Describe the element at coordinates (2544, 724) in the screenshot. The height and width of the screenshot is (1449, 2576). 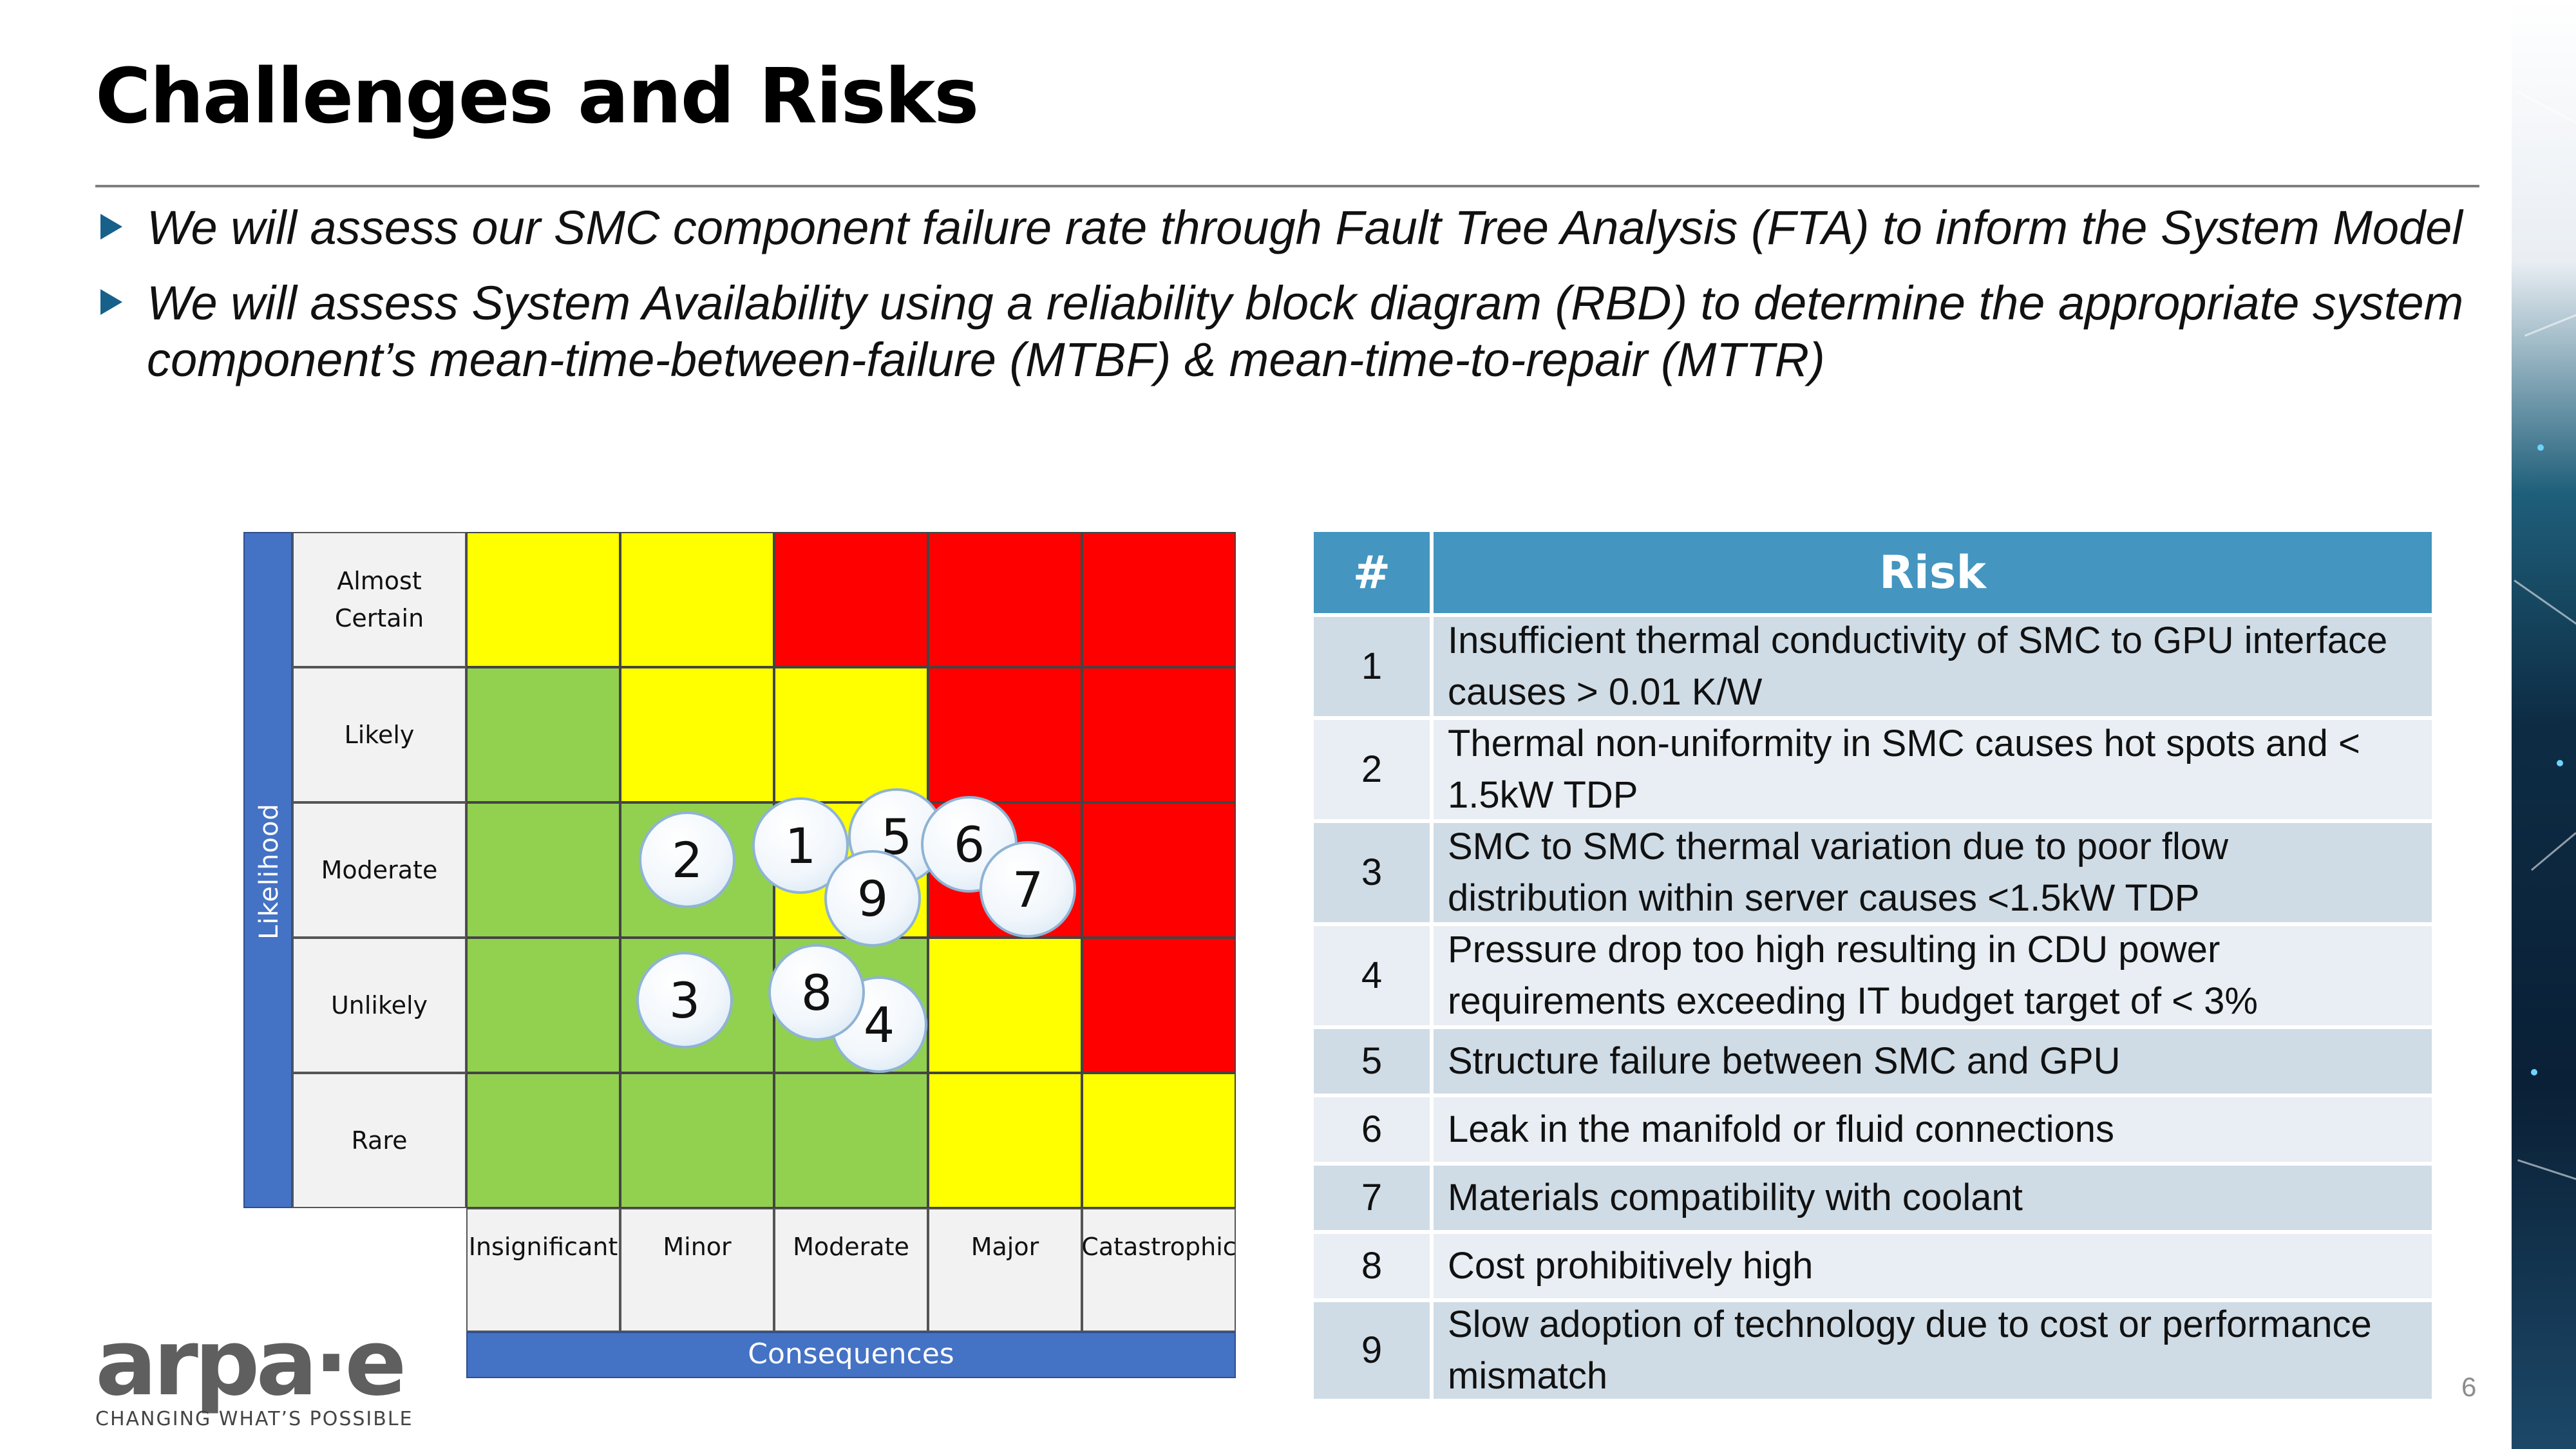
I see `decorative-network-sidebar` at that location.